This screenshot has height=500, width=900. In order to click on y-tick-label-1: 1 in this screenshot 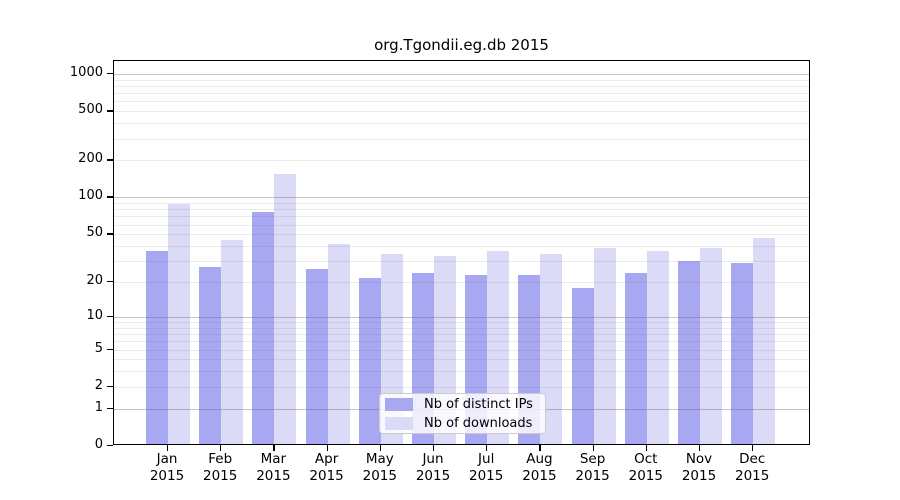, I will do `click(98, 407)`.